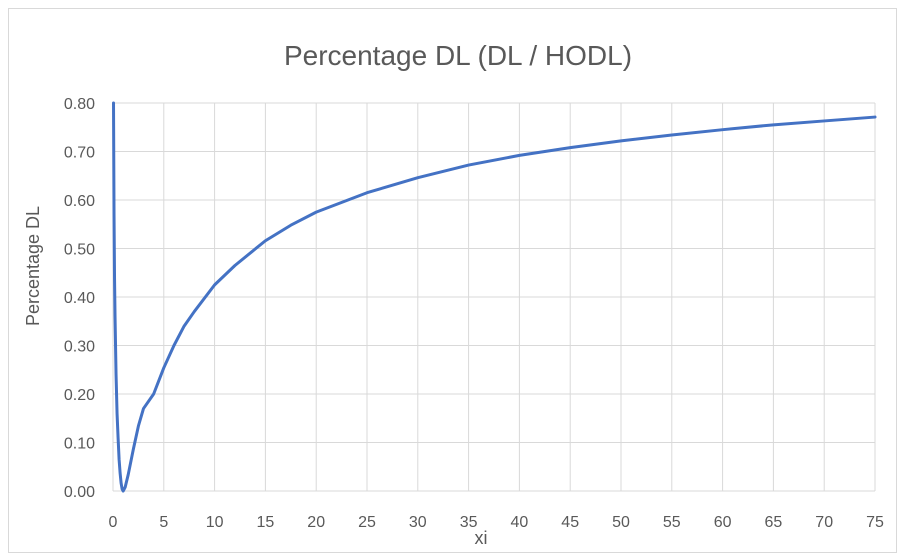 The height and width of the screenshot is (555, 899). Describe the element at coordinates (79, 201) in the screenshot. I see `y-tick-label: 0.60` at that location.